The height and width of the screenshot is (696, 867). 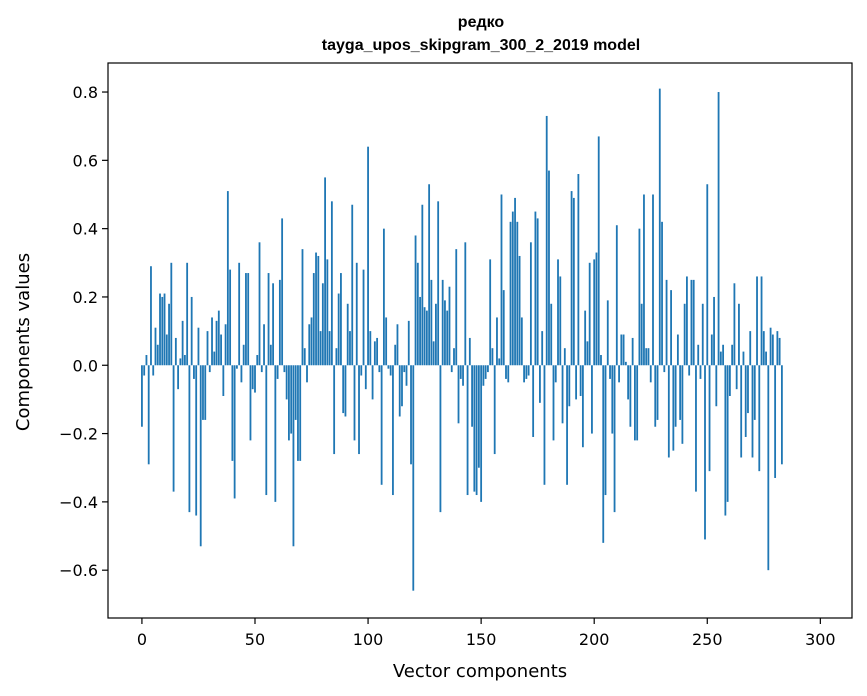 I want to click on x-tick-label: 50, so click(x=255, y=639).